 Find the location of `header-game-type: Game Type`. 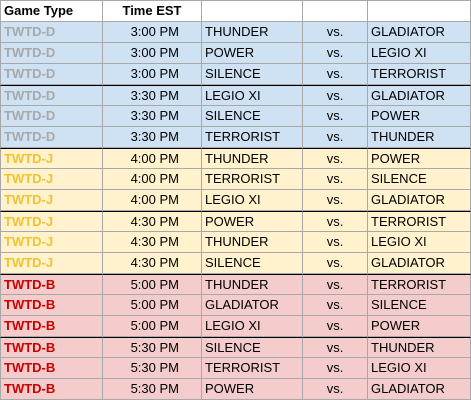

header-game-type: Game Type is located at coordinates (51, 11).